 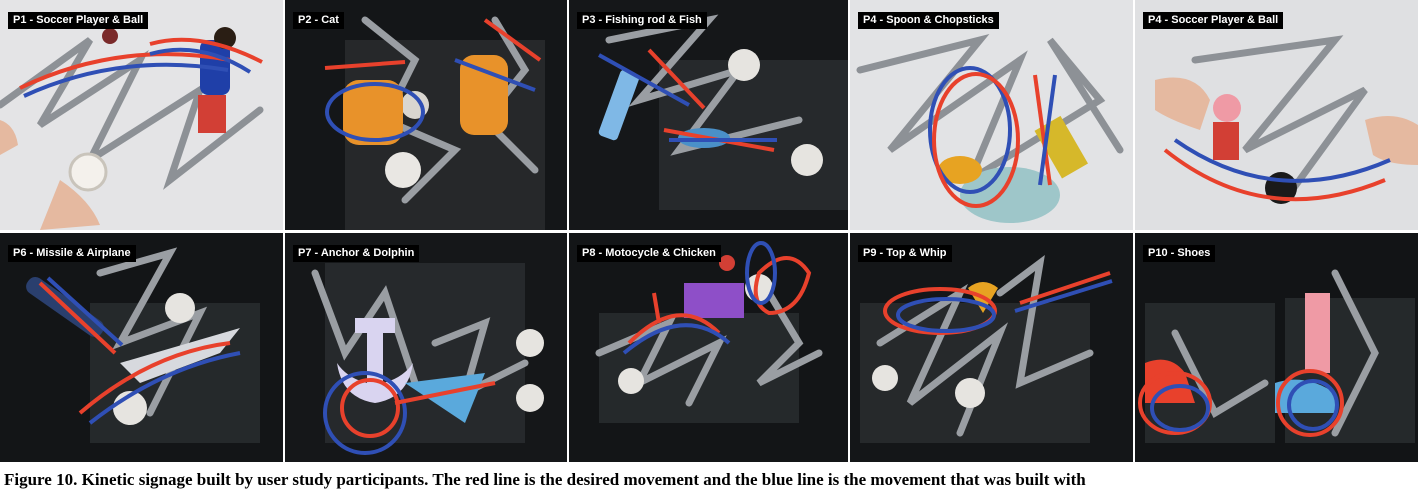 I want to click on panel-p6: P6 - Missile & Airplane, so click(x=141, y=347).